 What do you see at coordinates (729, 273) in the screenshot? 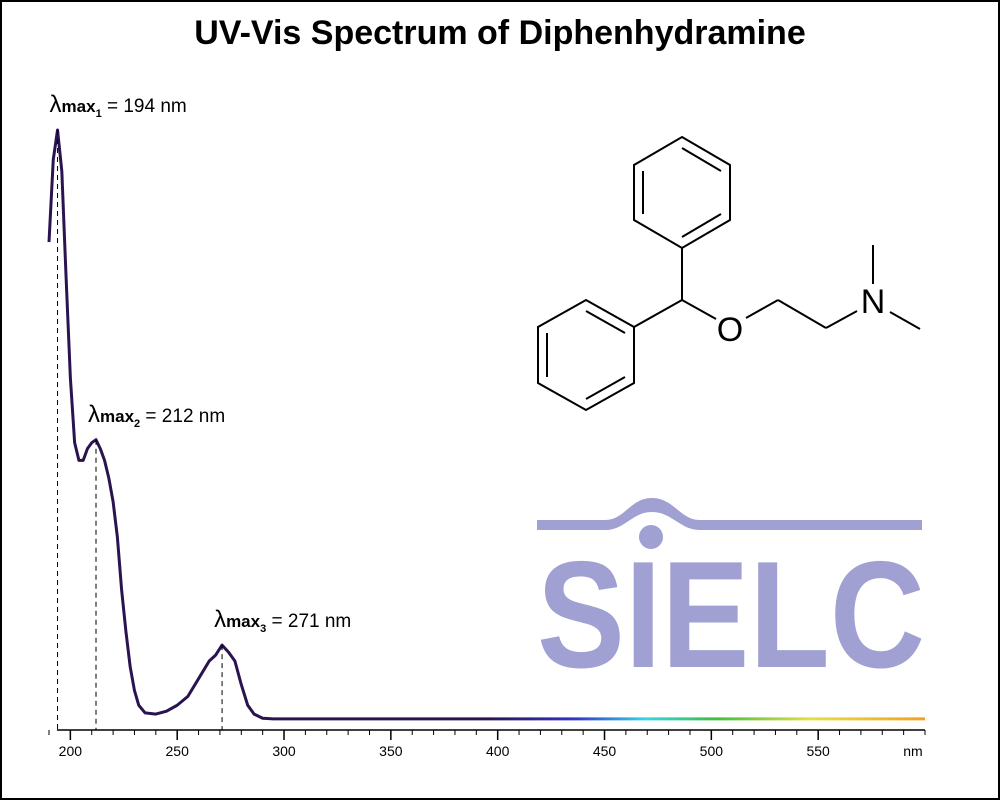
I see `molecule: O N` at bounding box center [729, 273].